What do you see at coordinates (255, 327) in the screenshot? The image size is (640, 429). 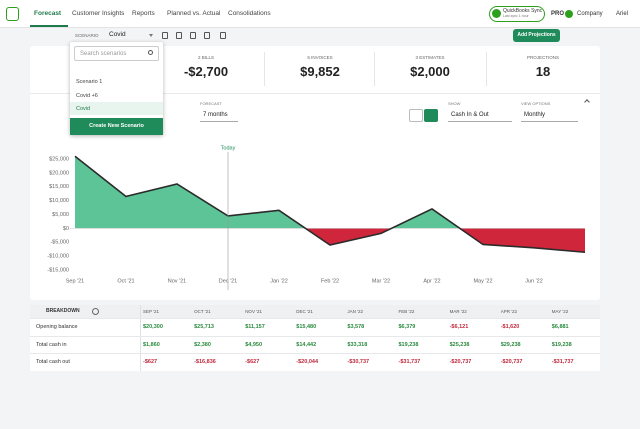 I see `cell: $11,157` at bounding box center [255, 327].